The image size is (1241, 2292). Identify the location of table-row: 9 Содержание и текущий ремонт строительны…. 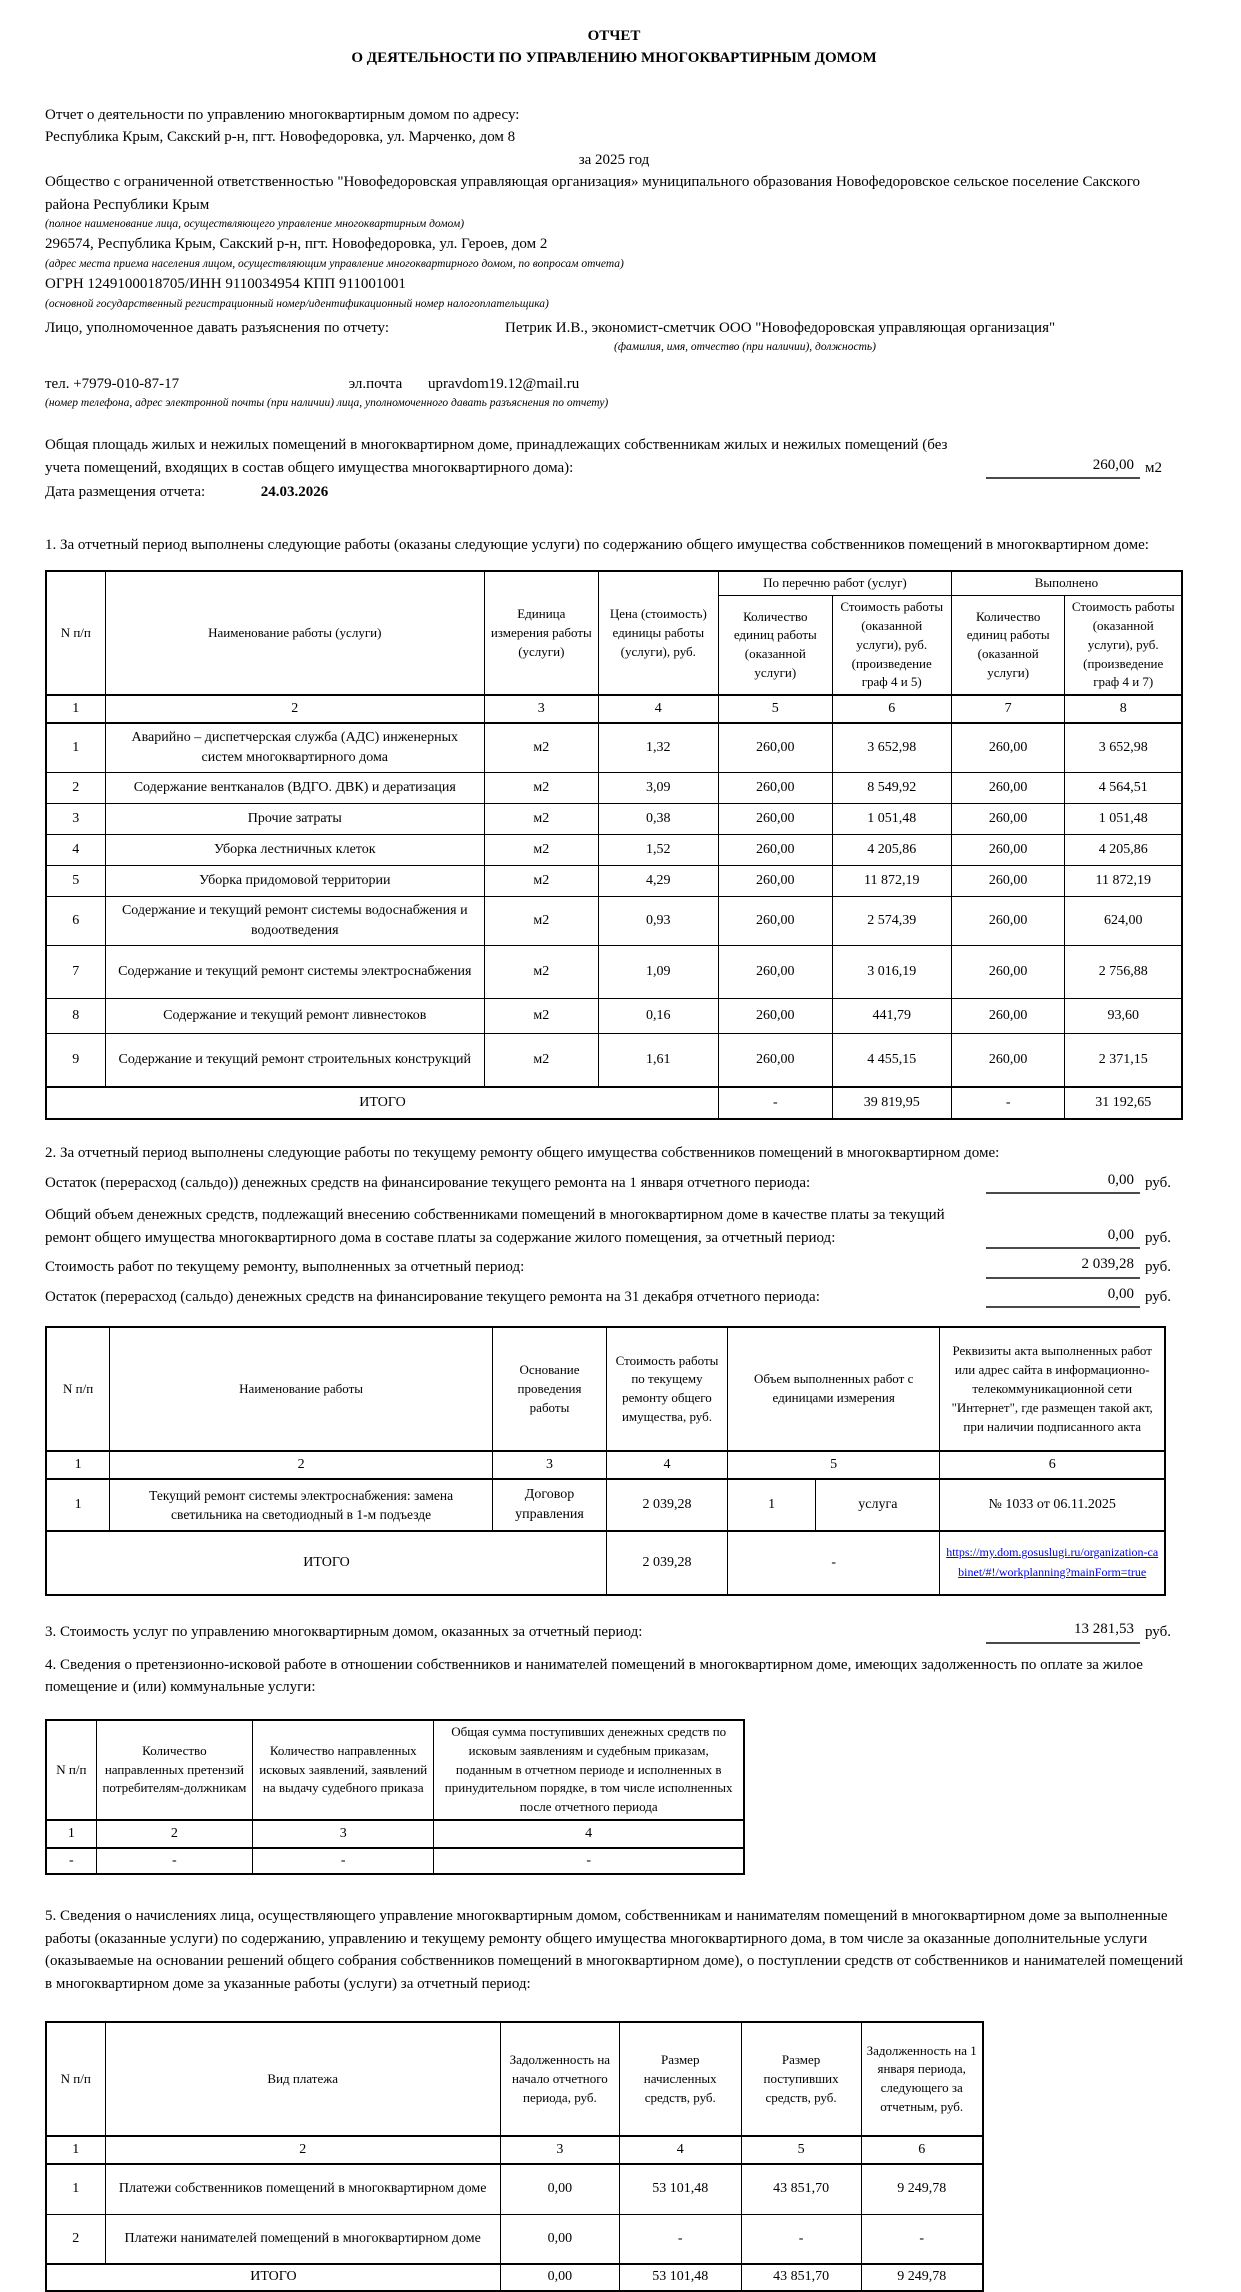
(614, 1060).